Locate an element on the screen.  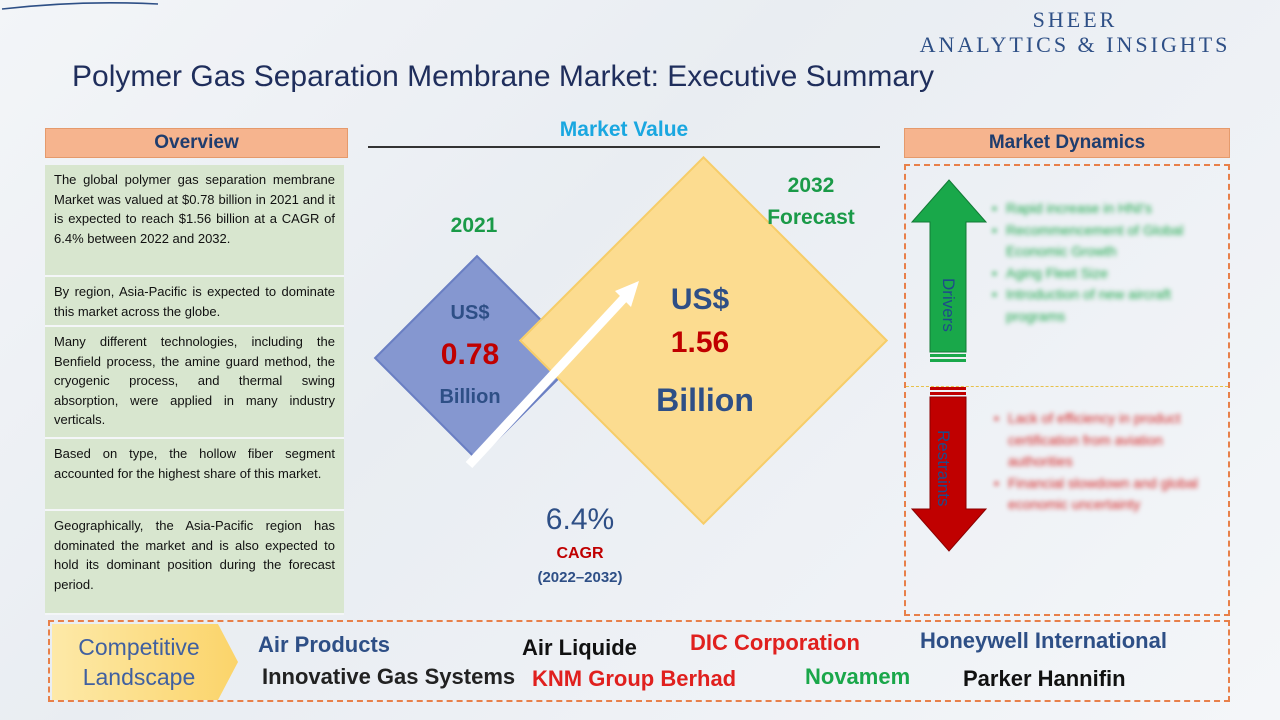
company-name: Parker Hannifin is located at coordinates (1044, 678).